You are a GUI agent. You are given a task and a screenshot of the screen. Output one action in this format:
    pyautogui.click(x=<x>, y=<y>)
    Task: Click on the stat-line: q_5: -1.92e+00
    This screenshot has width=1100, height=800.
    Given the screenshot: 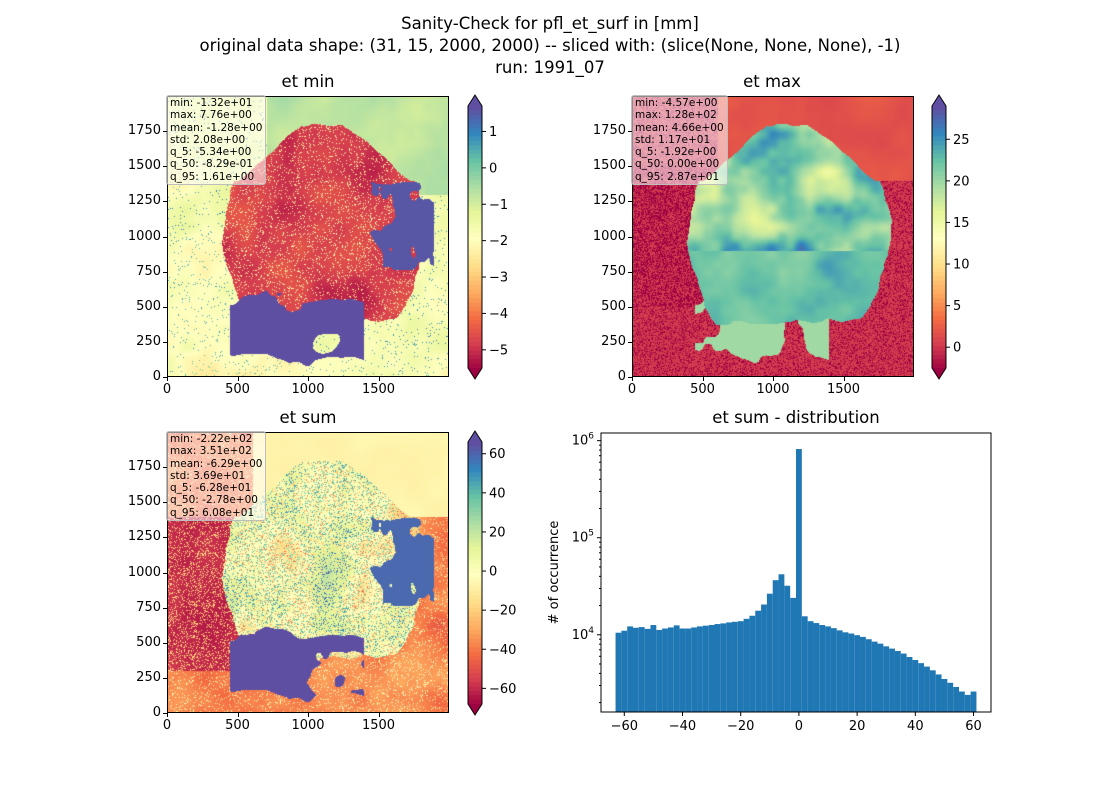 What is the action you would take?
    pyautogui.click(x=676, y=152)
    